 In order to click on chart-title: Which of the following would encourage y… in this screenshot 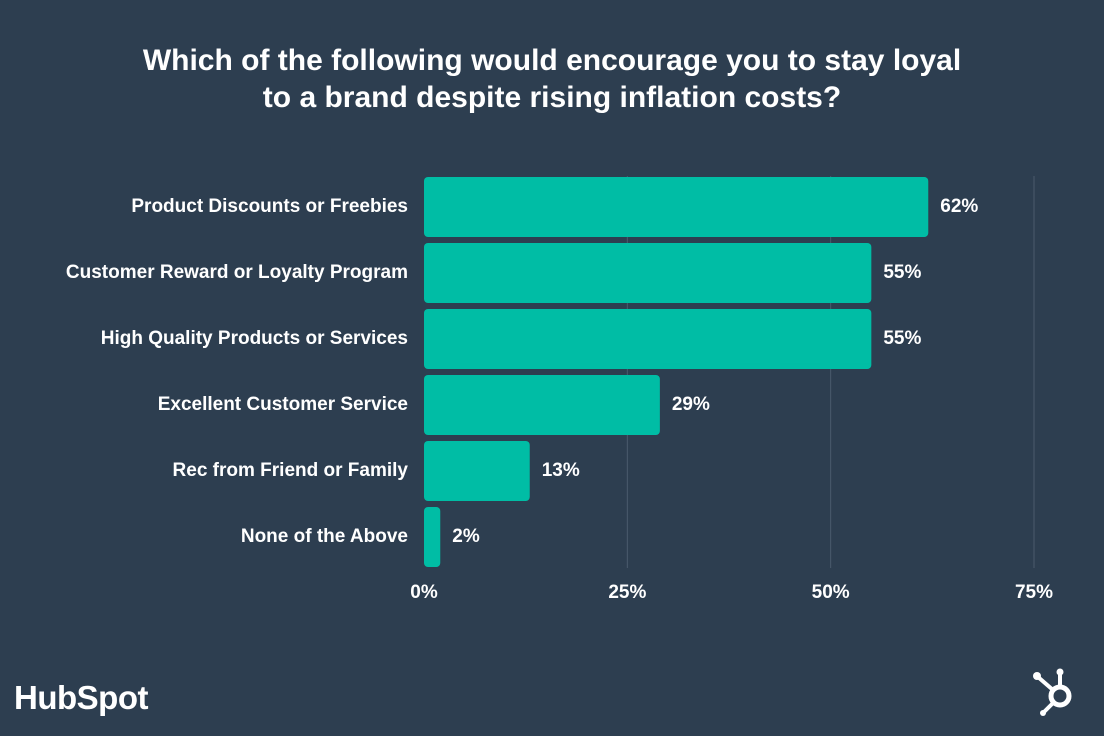, I will do `click(552, 79)`.